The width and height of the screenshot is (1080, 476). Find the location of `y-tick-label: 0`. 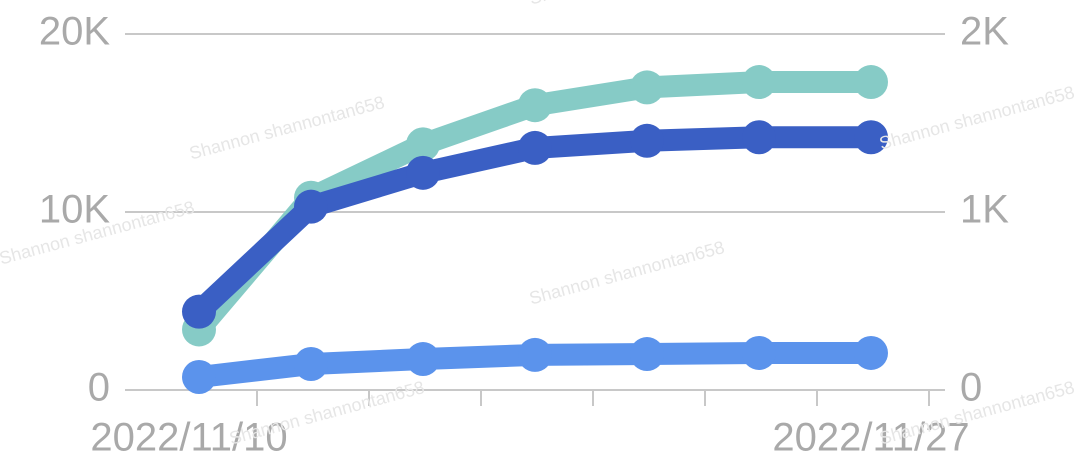

y-tick-label: 0 is located at coordinates (99, 388).